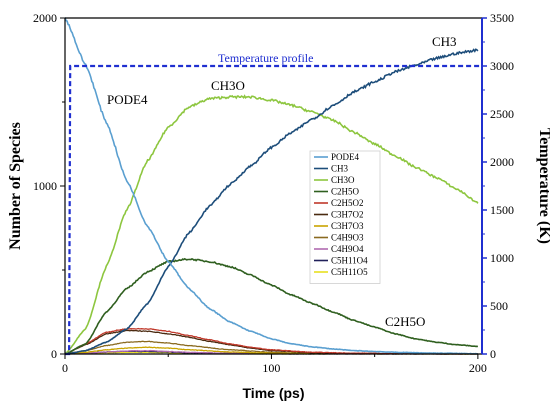 This screenshot has height=415, width=550. Describe the element at coordinates (502, 66) in the screenshot. I see `y-right-tick-label: 3000` at that location.